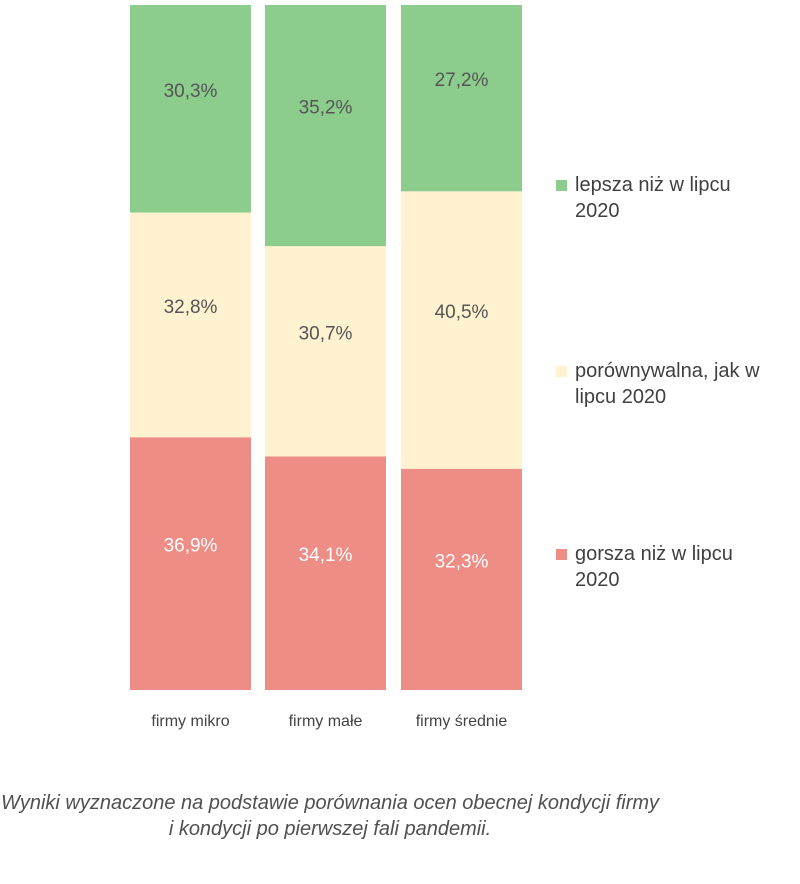 The width and height of the screenshot is (800, 884). What do you see at coordinates (462, 312) in the screenshot?
I see `data-label-comparable-3: 40,5%` at bounding box center [462, 312].